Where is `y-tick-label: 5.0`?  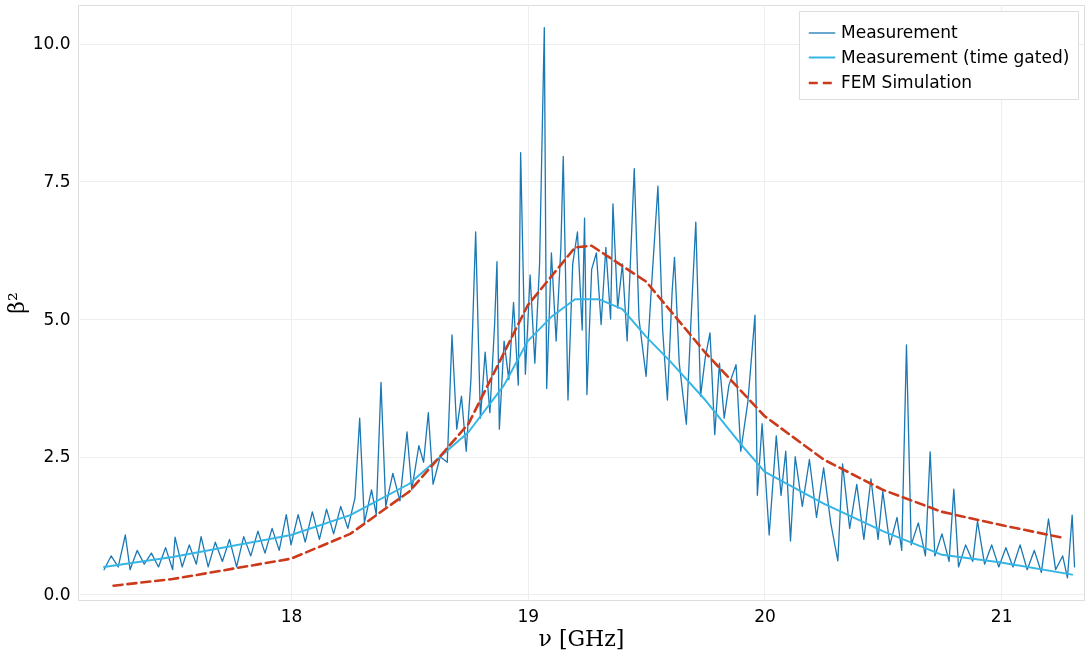 y-tick-label: 5.0 is located at coordinates (57, 318).